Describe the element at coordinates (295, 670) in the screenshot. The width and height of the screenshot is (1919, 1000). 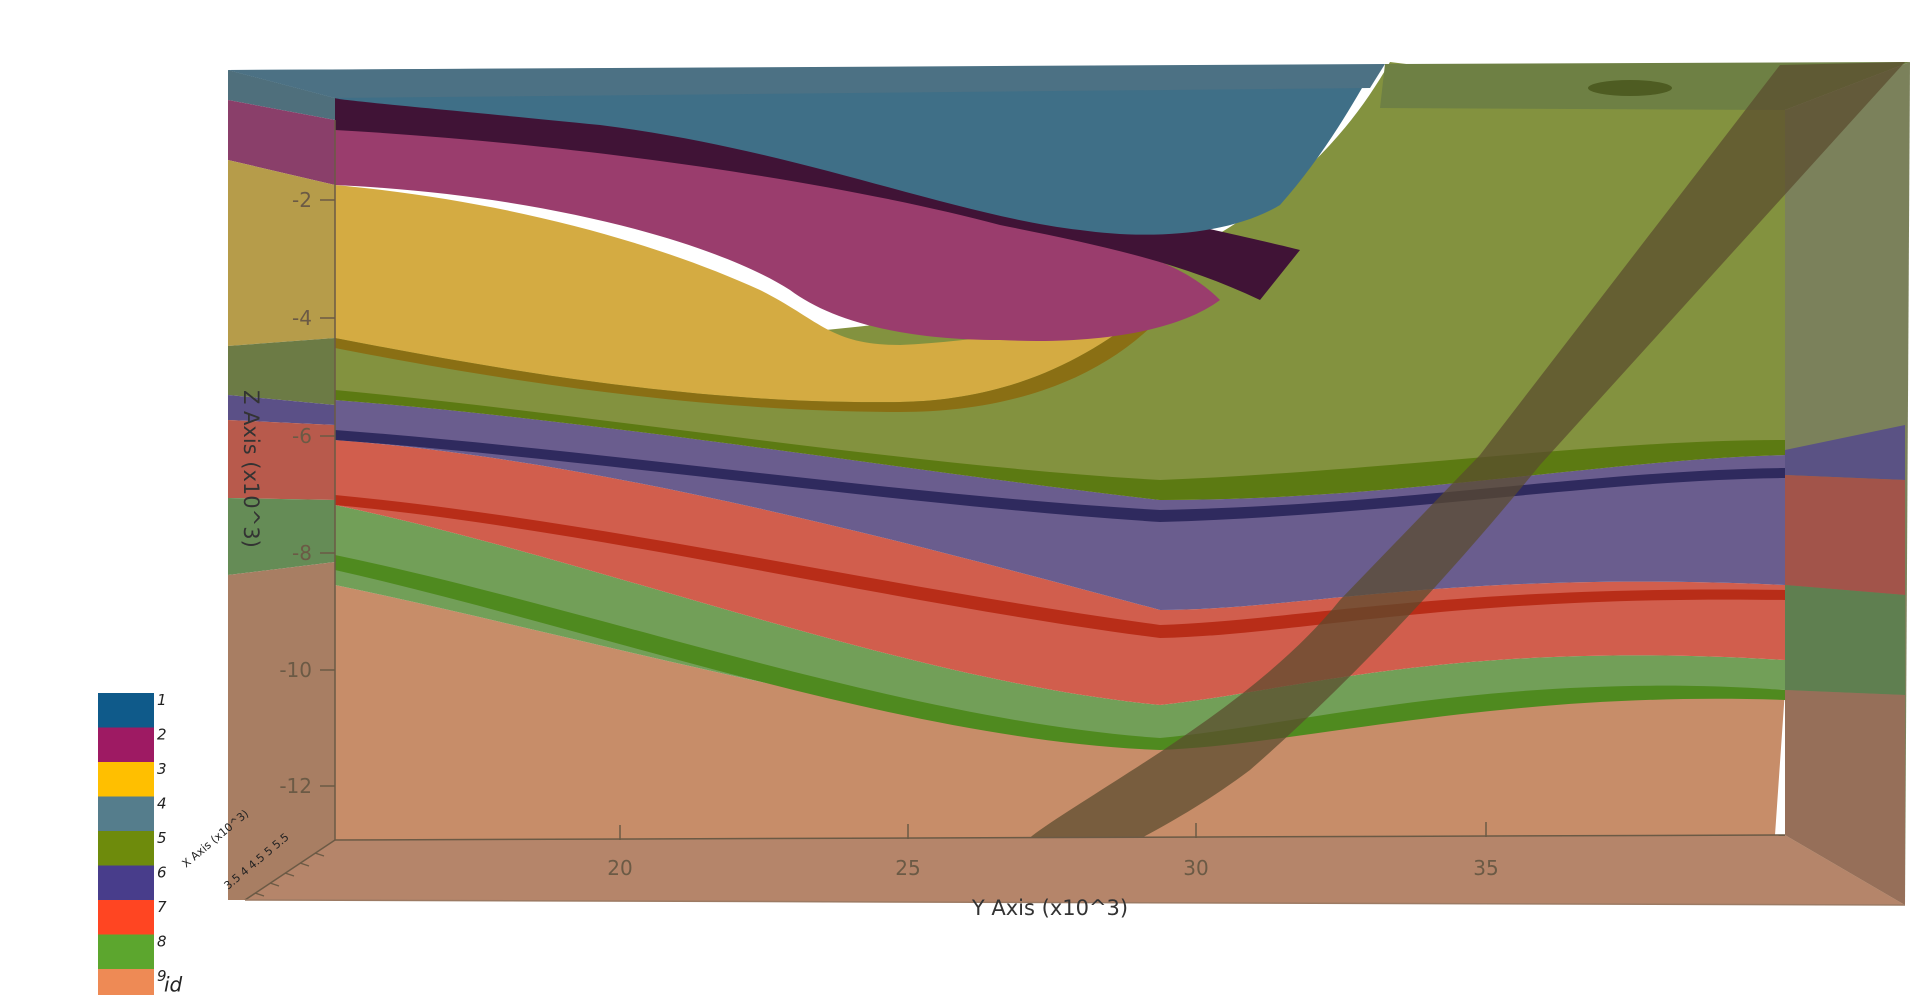
I see `z-tick-label: -10` at that location.